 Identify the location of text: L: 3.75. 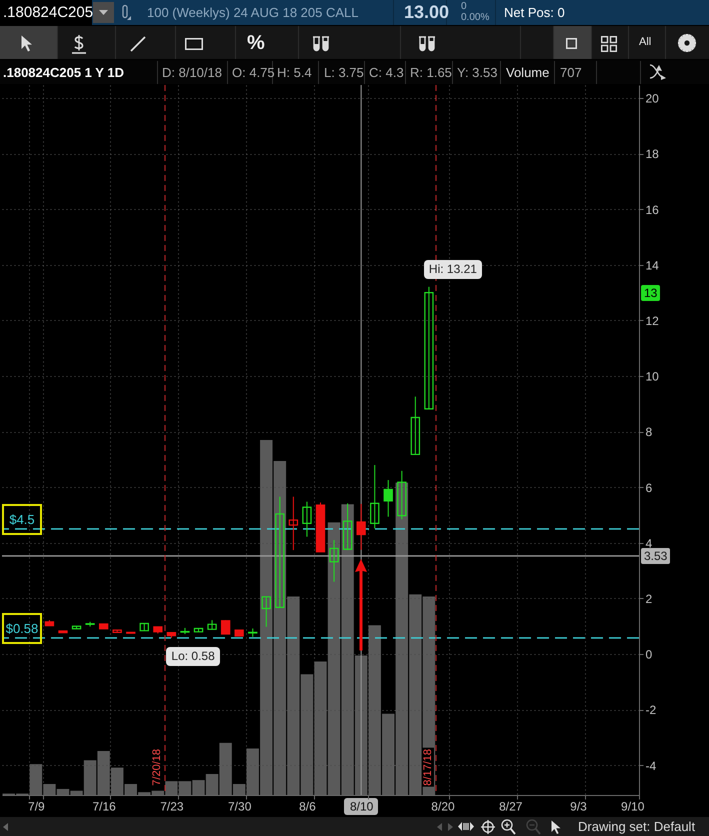
(344, 72).